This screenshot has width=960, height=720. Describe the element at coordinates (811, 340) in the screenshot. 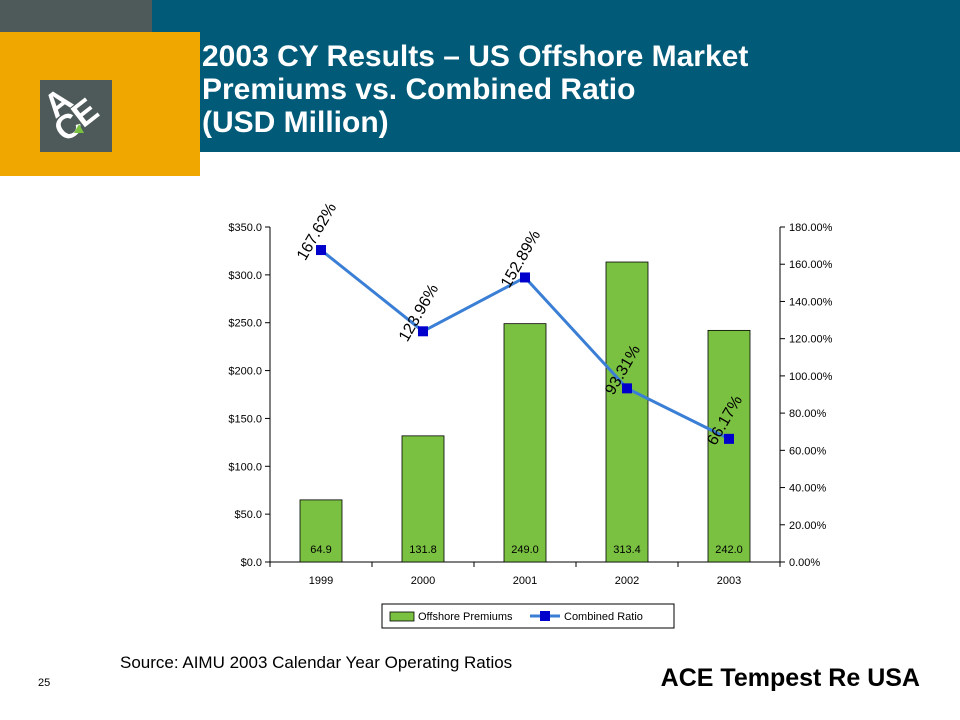

I see `y-right-tick-label: 120.00%` at that location.